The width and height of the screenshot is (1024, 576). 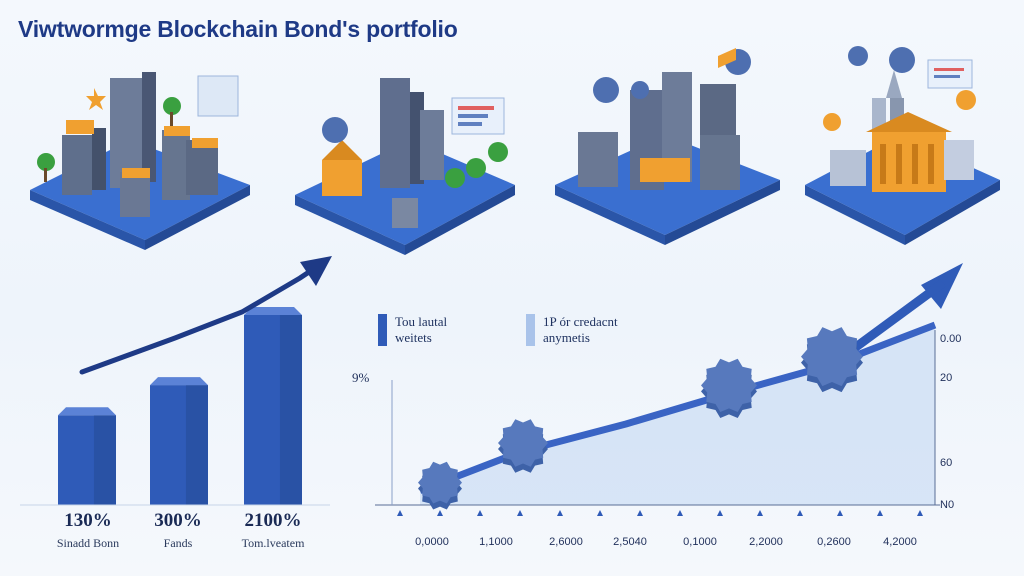 What do you see at coordinates (580, 321) in the screenshot?
I see `legend-label: 1P ór credacnt` at bounding box center [580, 321].